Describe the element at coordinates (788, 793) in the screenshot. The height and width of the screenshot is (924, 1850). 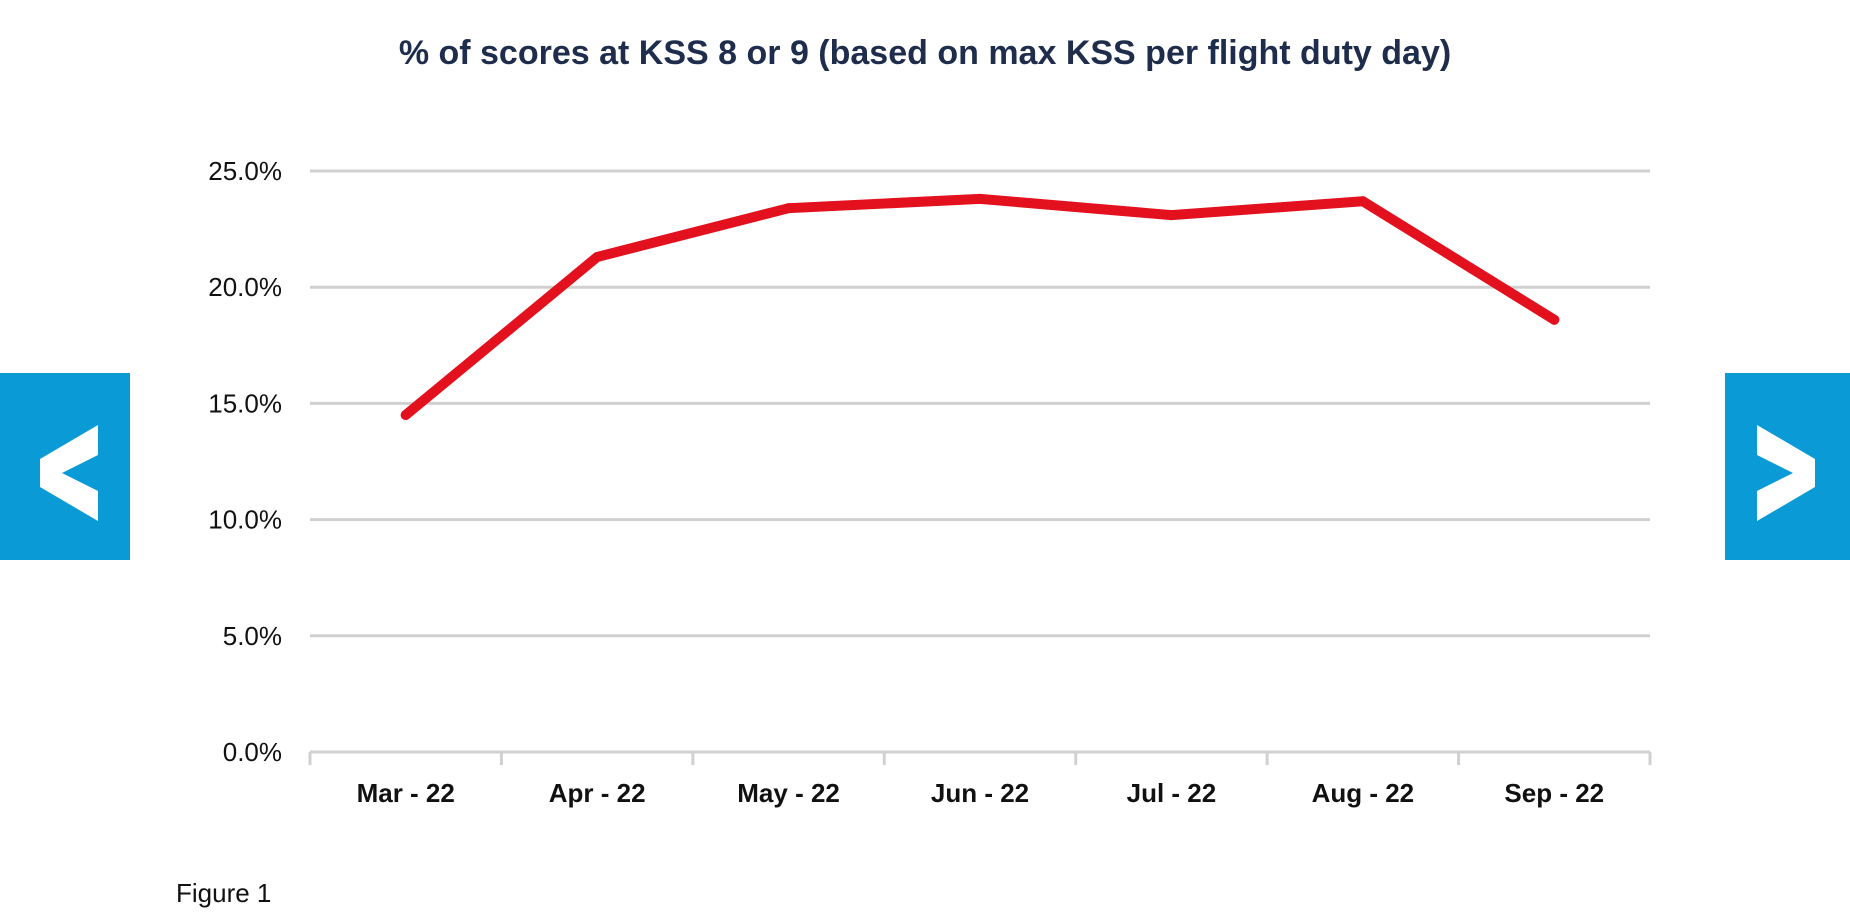
I see `x-tick-label: May - 22` at that location.